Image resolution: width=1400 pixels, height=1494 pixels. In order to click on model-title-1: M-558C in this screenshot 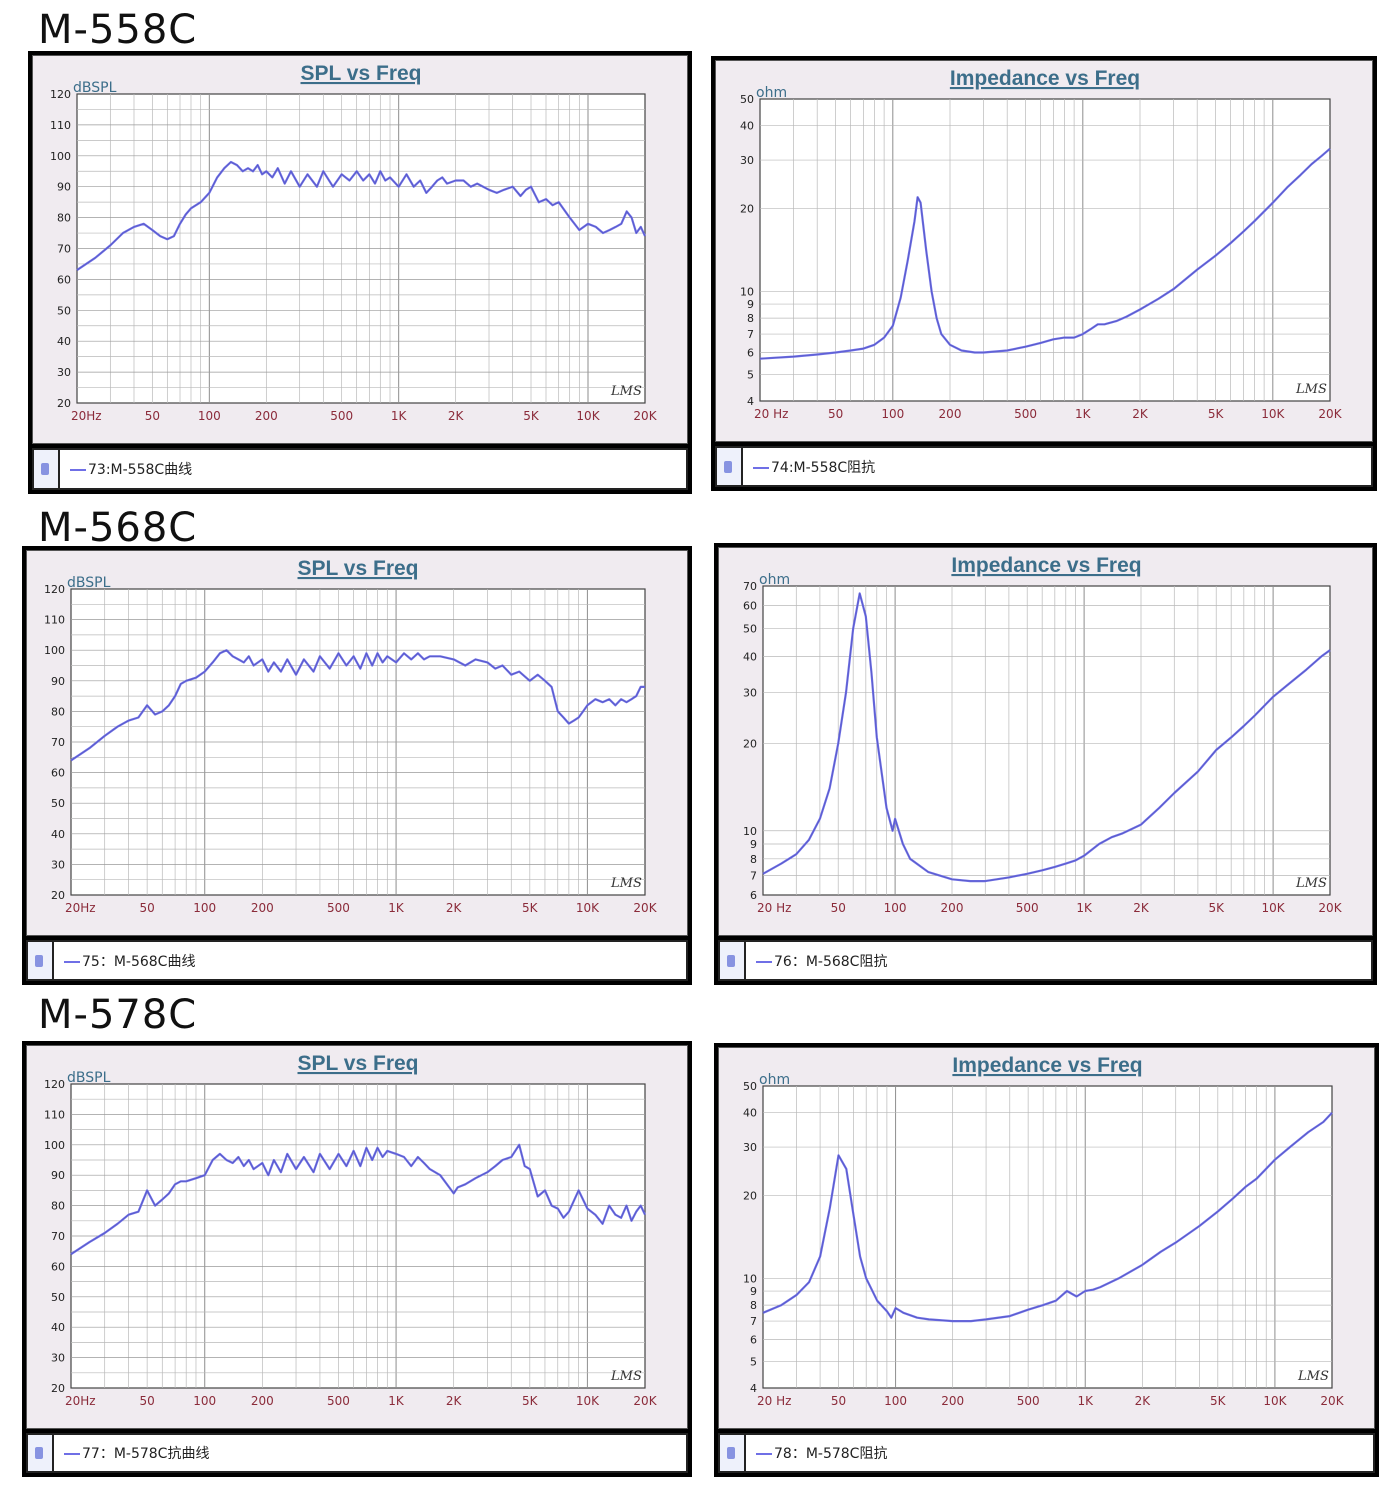, I will do `click(118, 30)`.